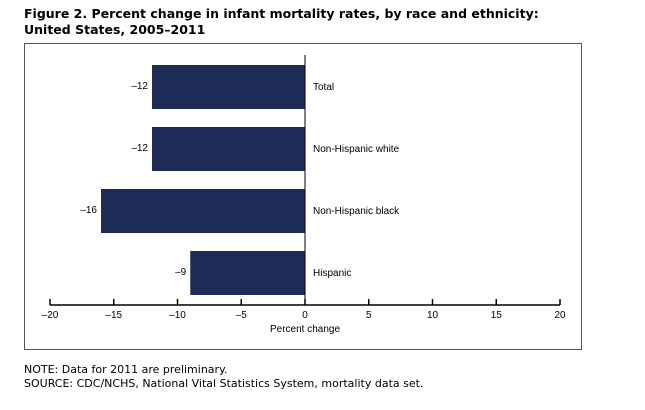 The height and width of the screenshot is (410, 645). Describe the element at coordinates (369, 315) in the screenshot. I see `x-tick-label: 5` at that location.